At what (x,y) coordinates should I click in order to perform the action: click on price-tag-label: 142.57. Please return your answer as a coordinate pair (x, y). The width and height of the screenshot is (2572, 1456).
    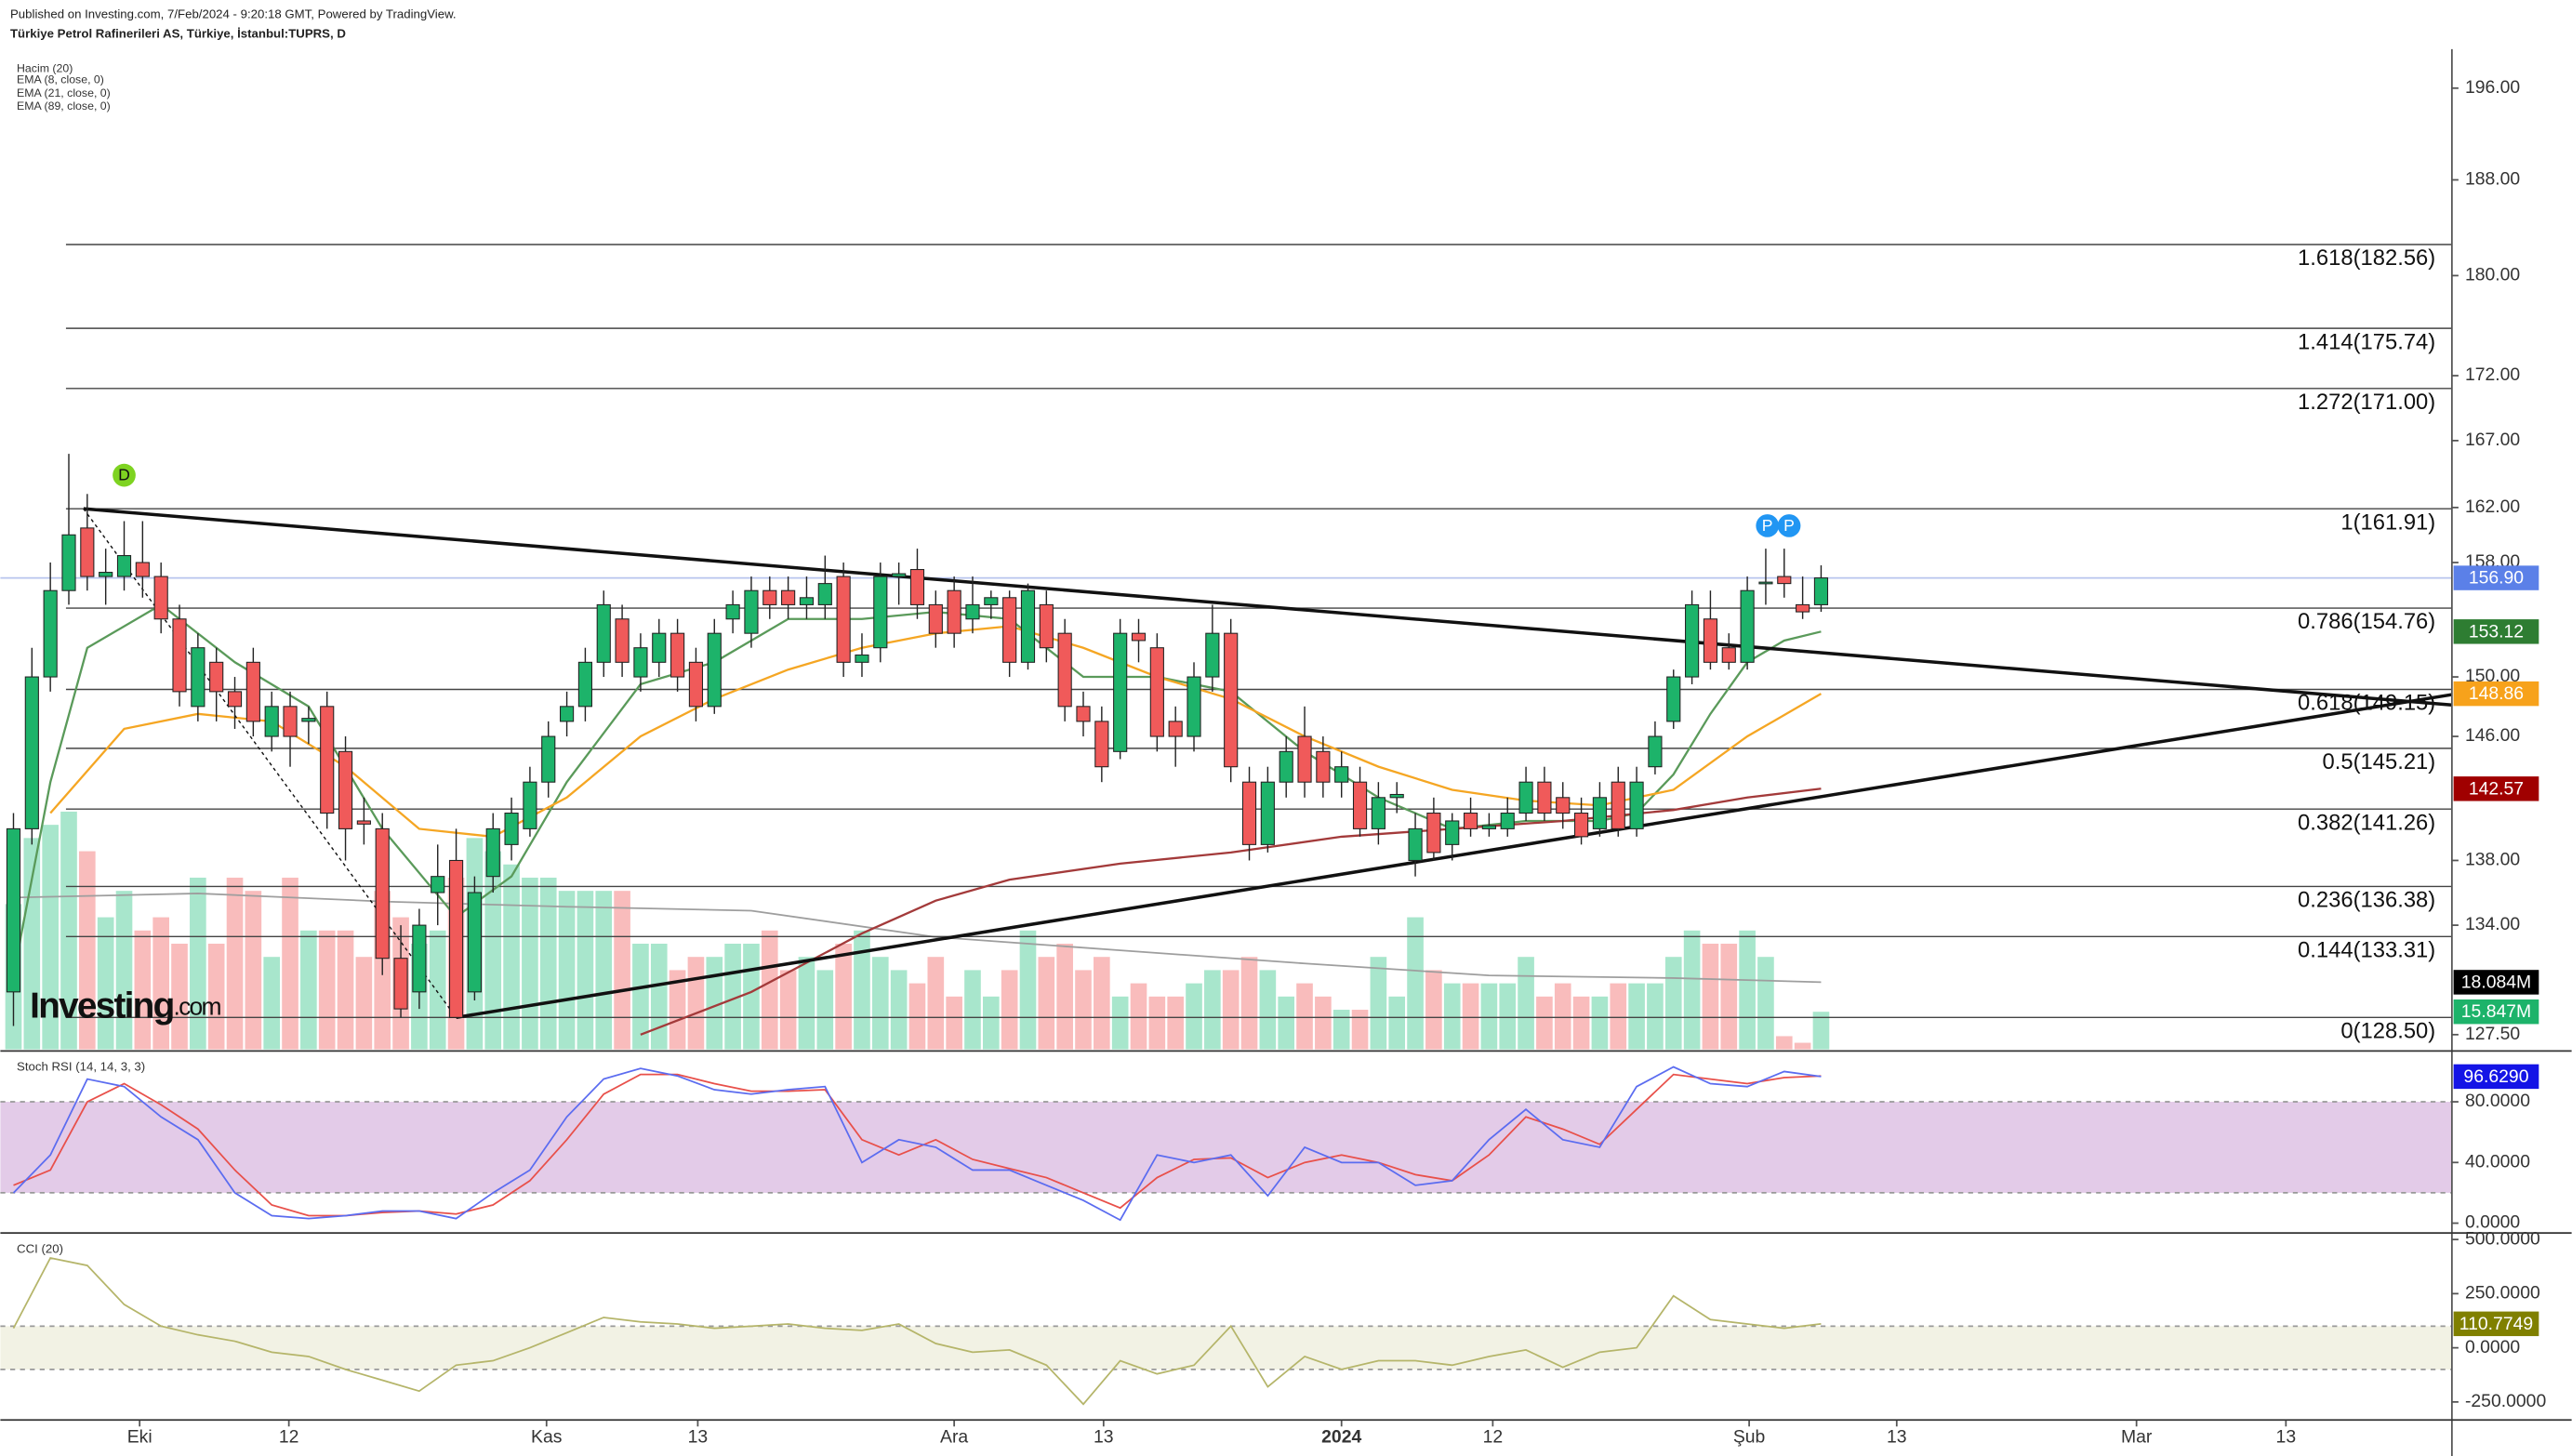
    Looking at the image, I should click on (2496, 788).